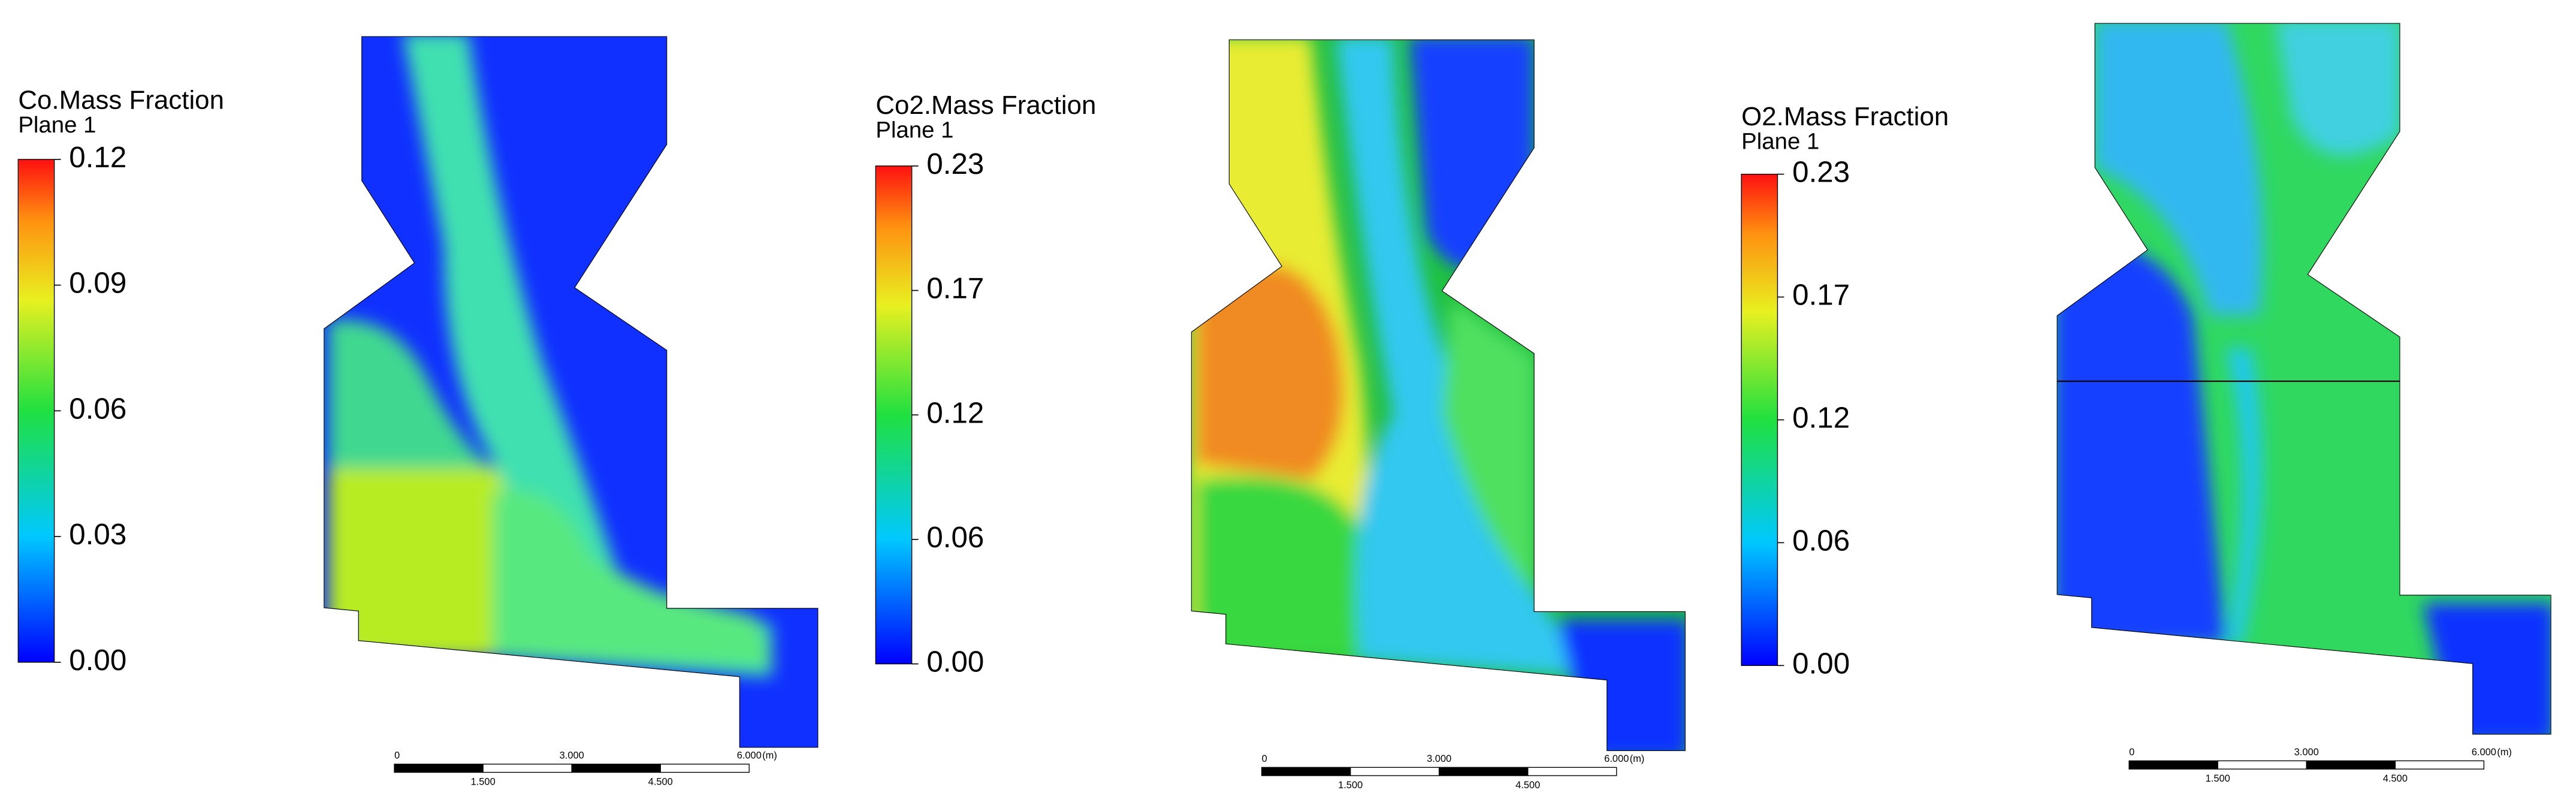  What do you see at coordinates (98, 283) in the screenshot?
I see `colorbar-label: 0.09` at bounding box center [98, 283].